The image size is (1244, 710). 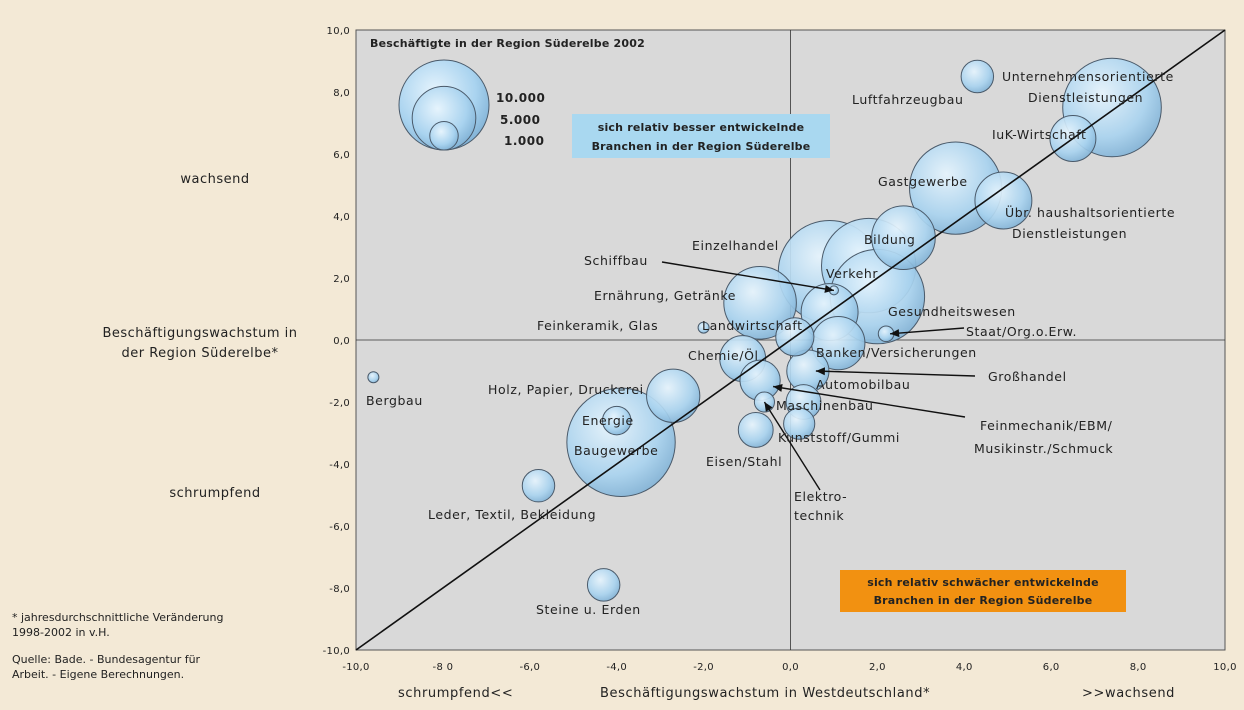 What do you see at coordinates (790, 667) in the screenshot?
I see `x-tick-label: 0,0` at bounding box center [790, 667].